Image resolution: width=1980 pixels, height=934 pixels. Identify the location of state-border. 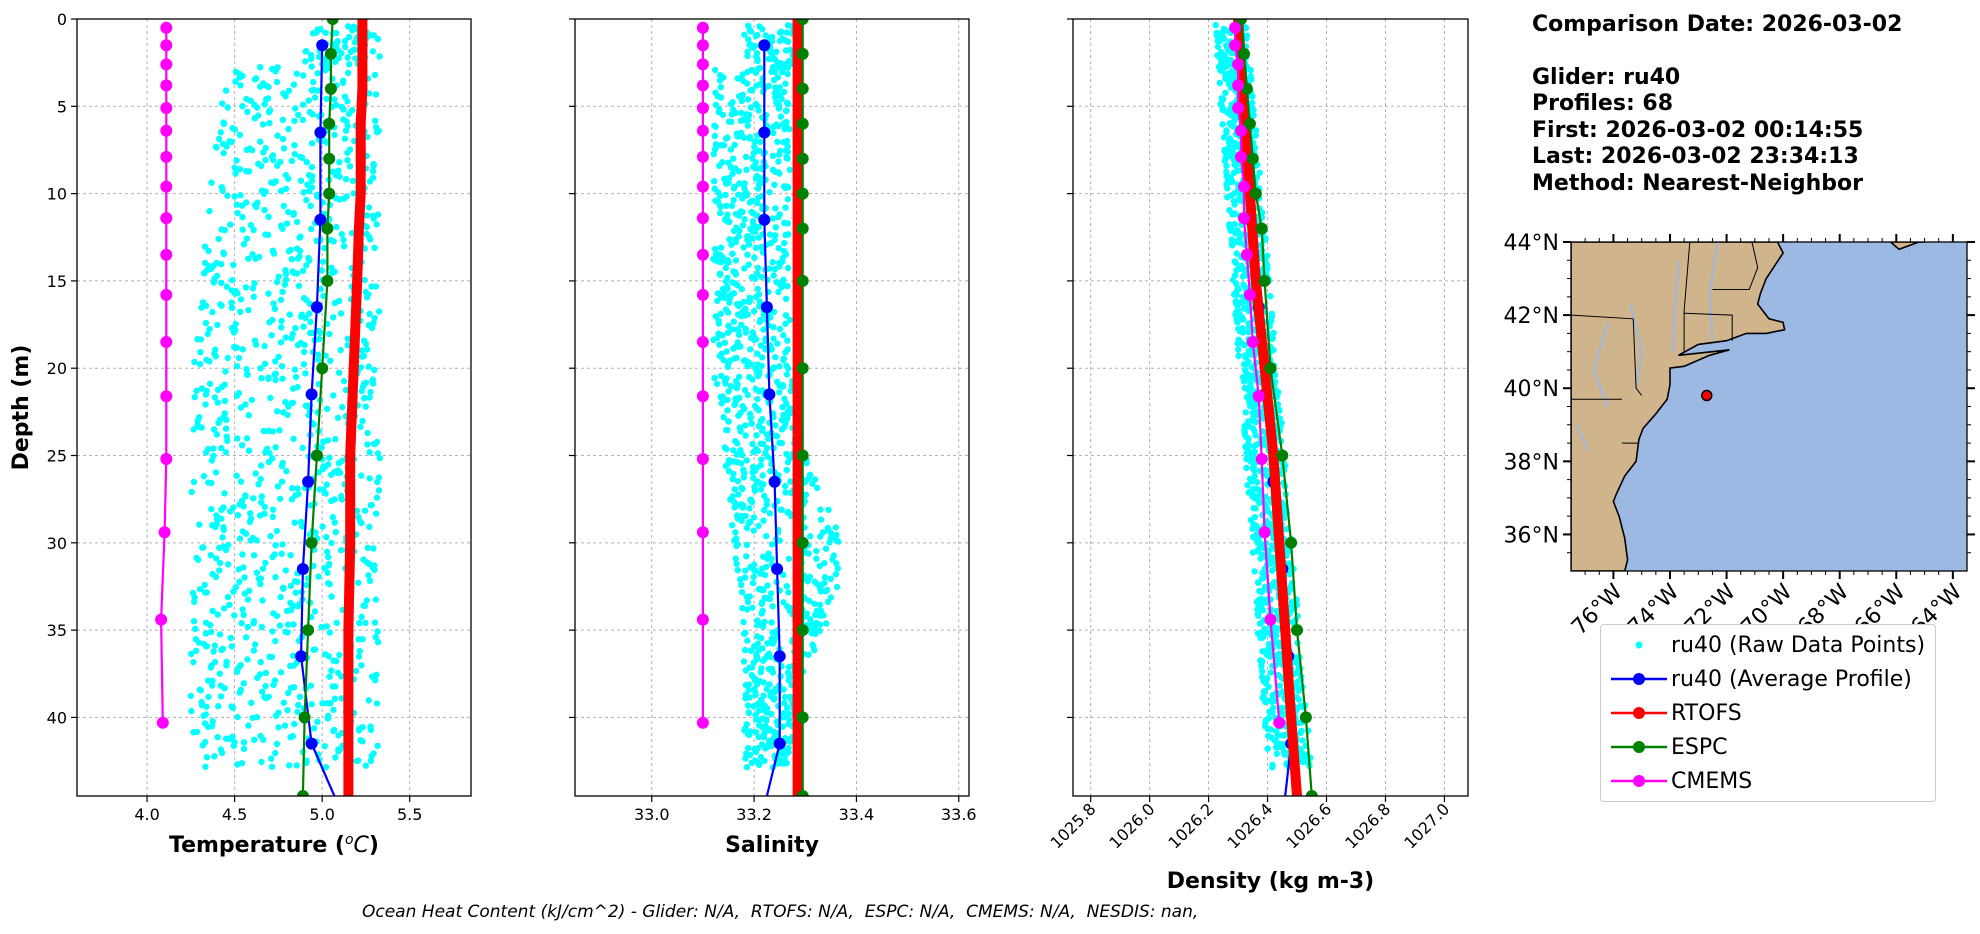
(1708, 326).